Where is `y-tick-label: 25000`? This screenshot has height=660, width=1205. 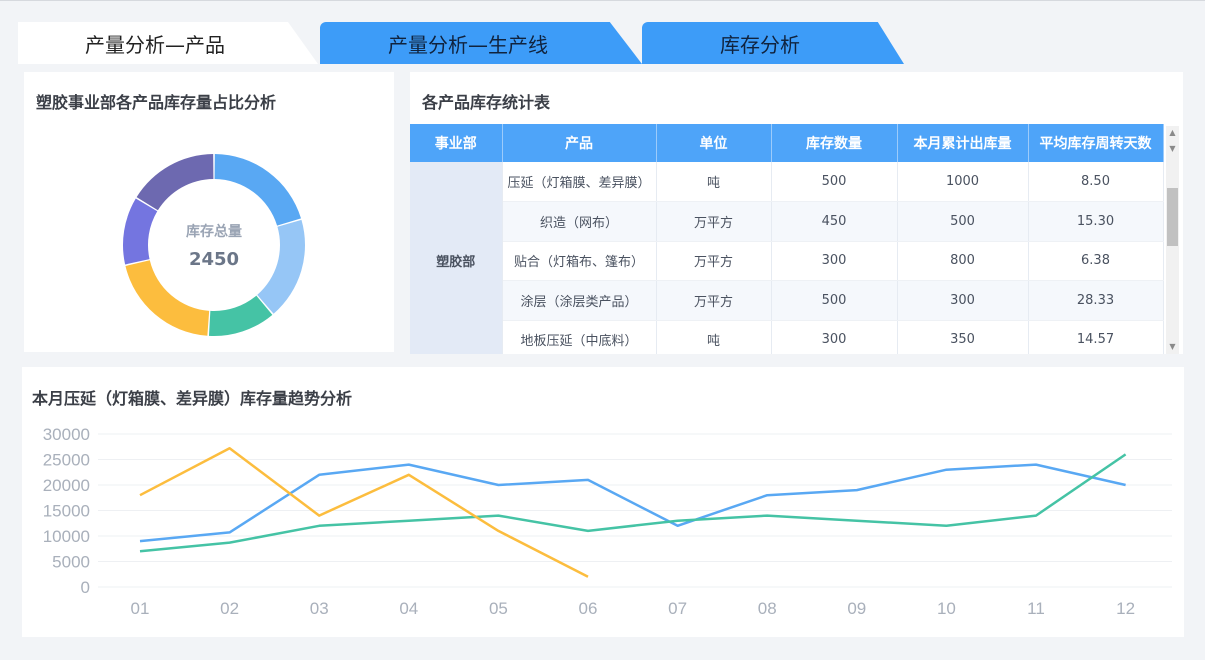 y-tick-label: 25000 is located at coordinates (66, 460).